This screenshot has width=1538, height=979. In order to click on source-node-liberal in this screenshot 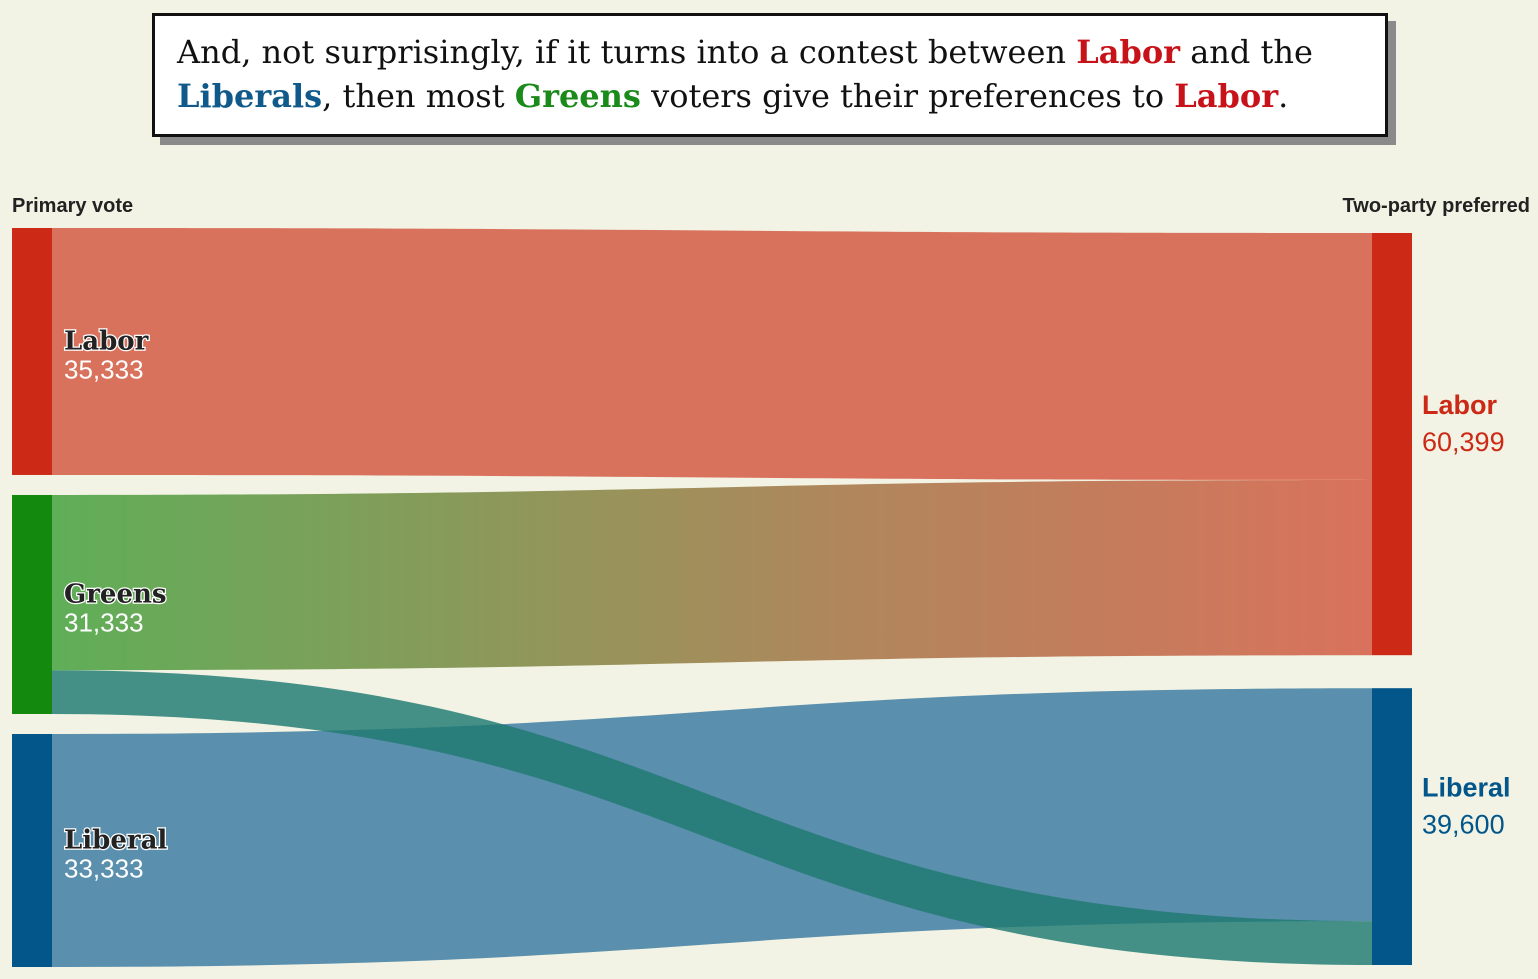, I will do `click(32, 850)`.